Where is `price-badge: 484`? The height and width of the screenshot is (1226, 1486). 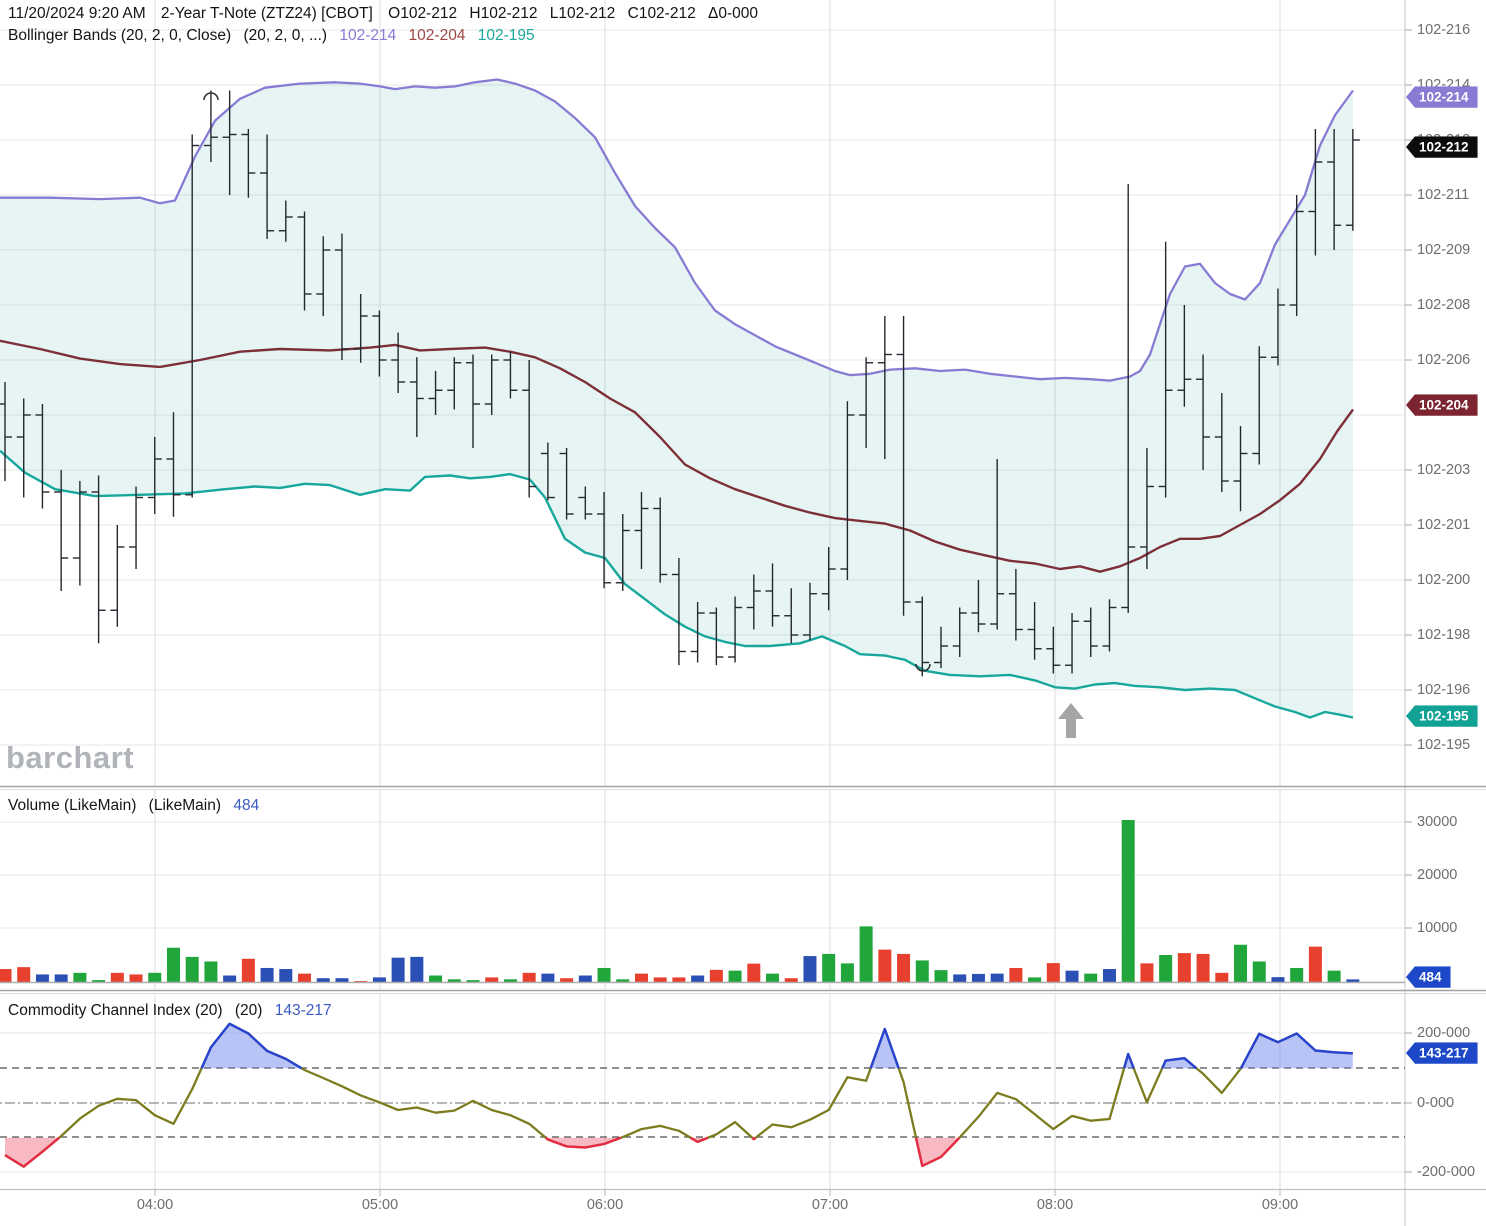 price-badge: 484 is located at coordinates (1428, 977).